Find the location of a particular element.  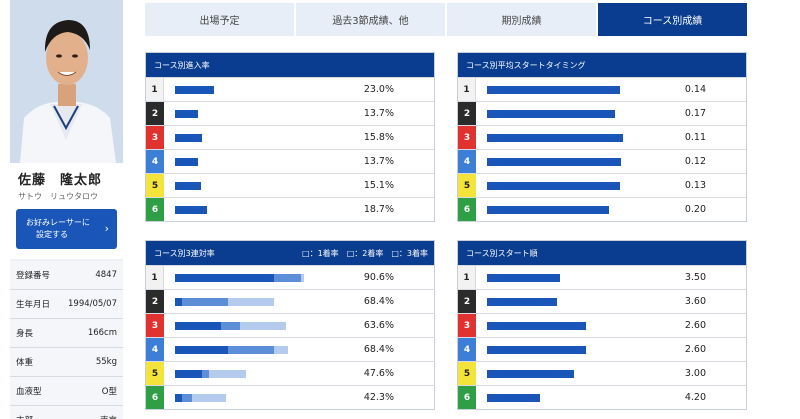

panel-header: コース別3連対率 □：1着率 □：2着率 □：3着率 is located at coordinates (290, 253).